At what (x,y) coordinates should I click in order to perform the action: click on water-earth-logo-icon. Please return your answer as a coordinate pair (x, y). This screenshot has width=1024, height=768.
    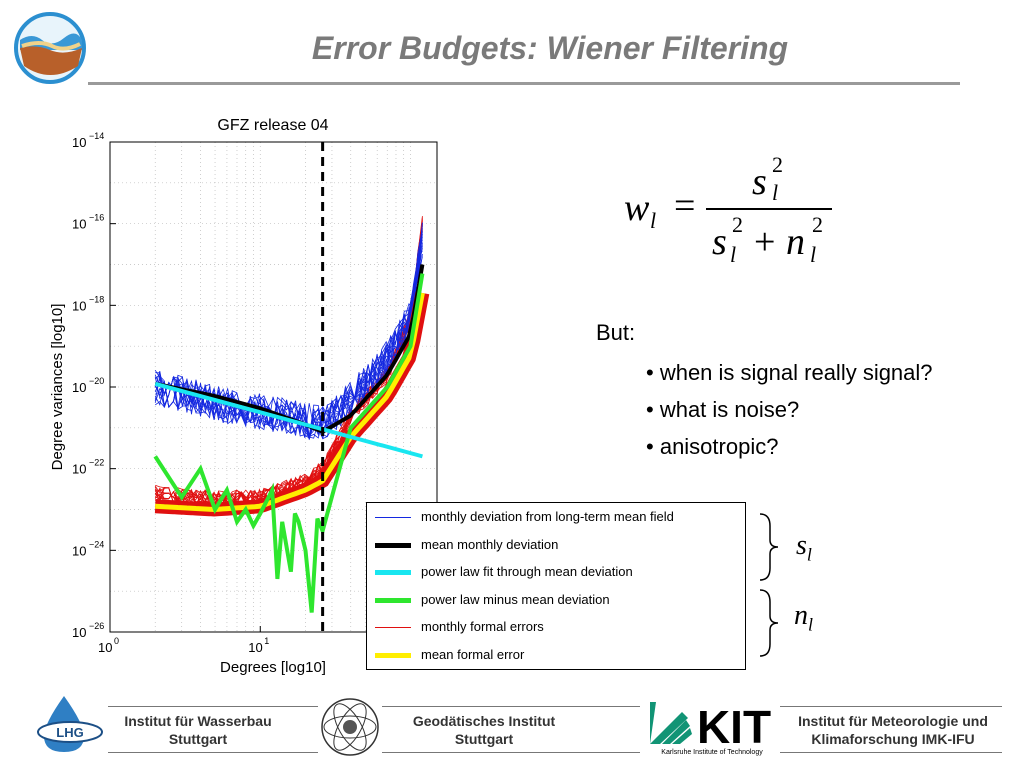
    Looking at the image, I should click on (50, 48).